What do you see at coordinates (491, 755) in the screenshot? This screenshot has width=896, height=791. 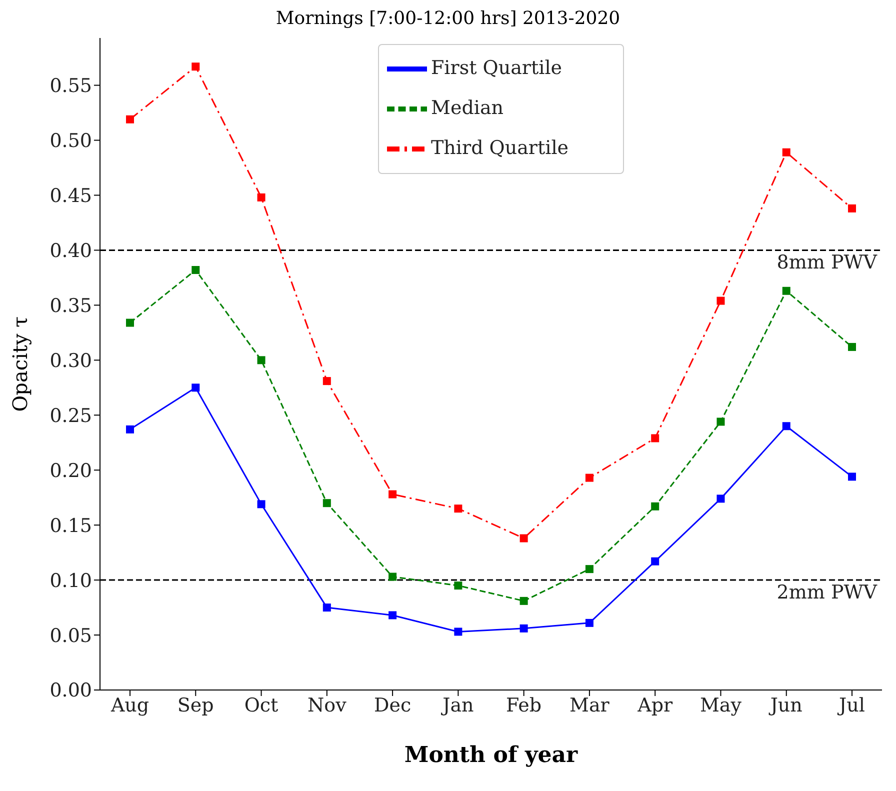 I see `x-axis-title: Month of year` at bounding box center [491, 755].